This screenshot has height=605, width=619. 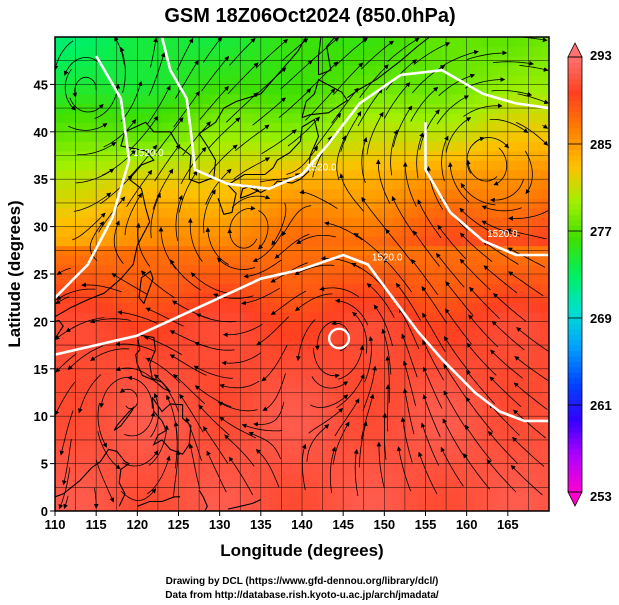 What do you see at coordinates (96, 524) in the screenshot?
I see `x-tick-label: 115` at bounding box center [96, 524].